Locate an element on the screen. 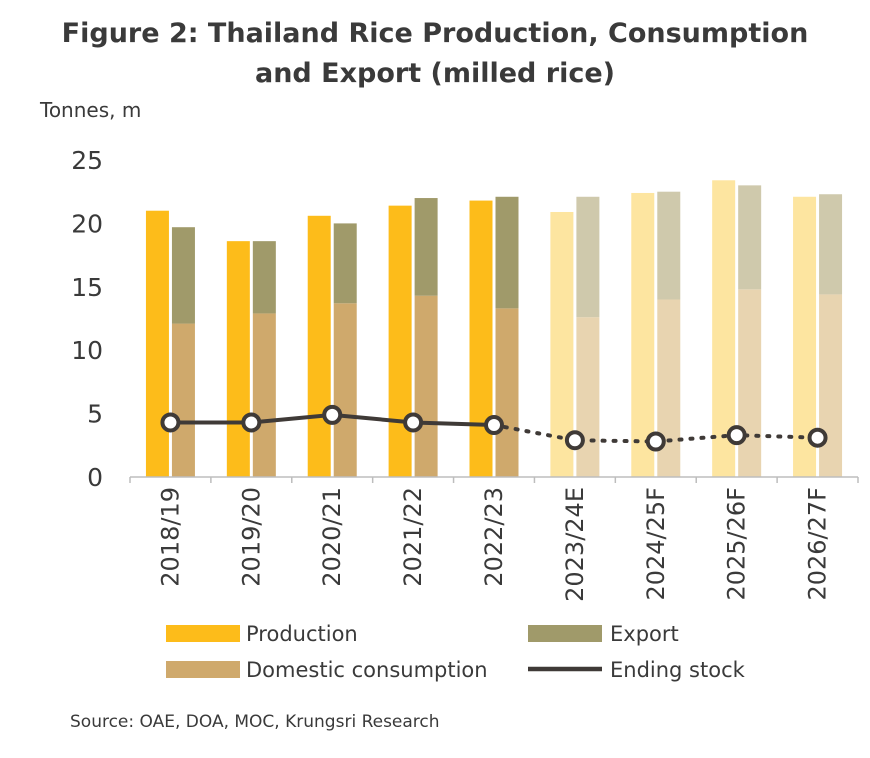 The width and height of the screenshot is (870, 758). x-tick-label: 2024/25F is located at coordinates (656, 544).